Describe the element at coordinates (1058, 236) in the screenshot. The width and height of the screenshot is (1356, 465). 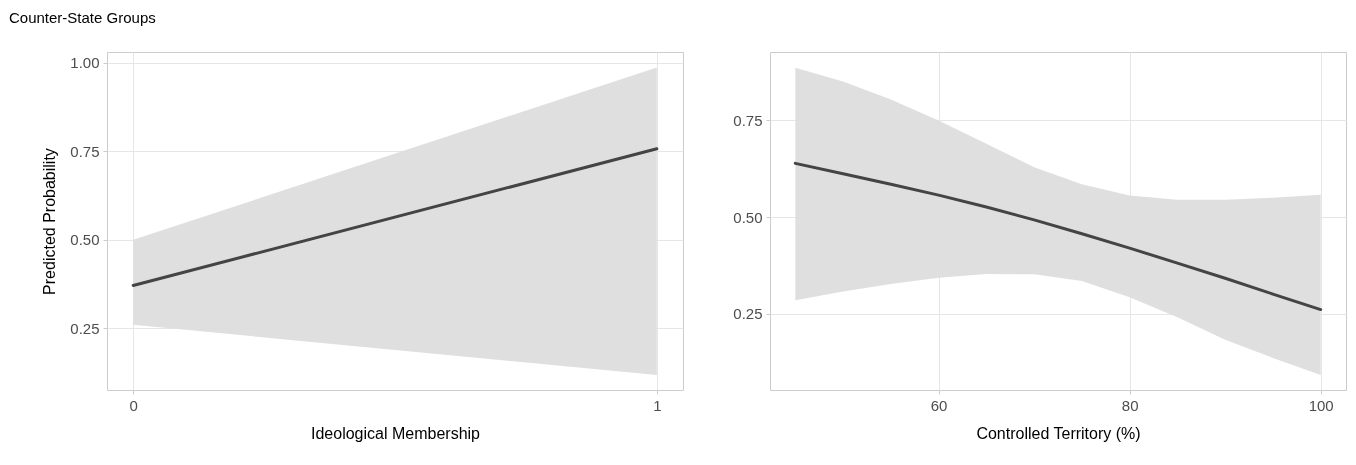
I see `line-series` at that location.